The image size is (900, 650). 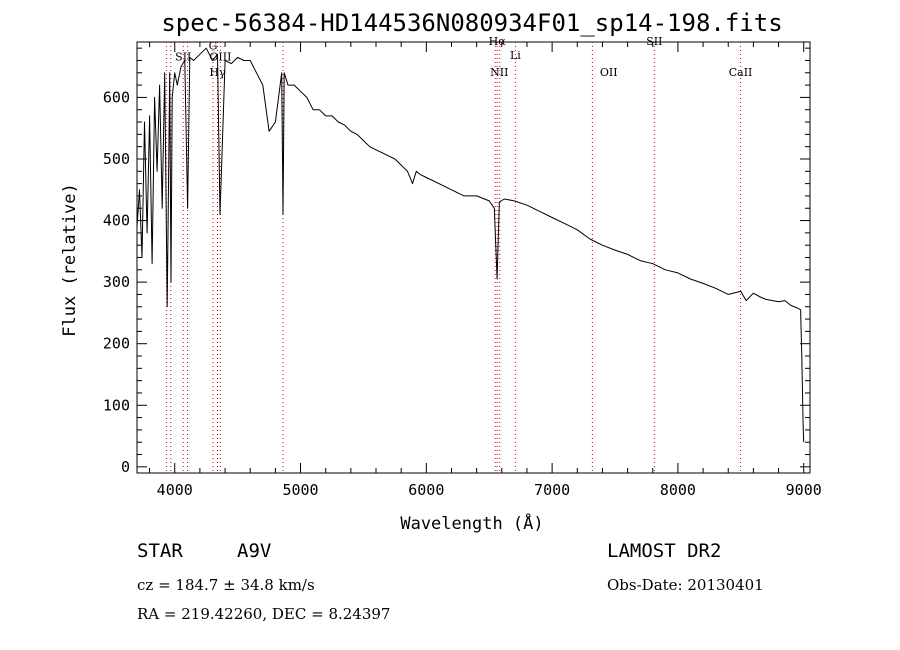 What do you see at coordinates (116, 344) in the screenshot?
I see `y-tick-label: 200` at bounding box center [116, 344].